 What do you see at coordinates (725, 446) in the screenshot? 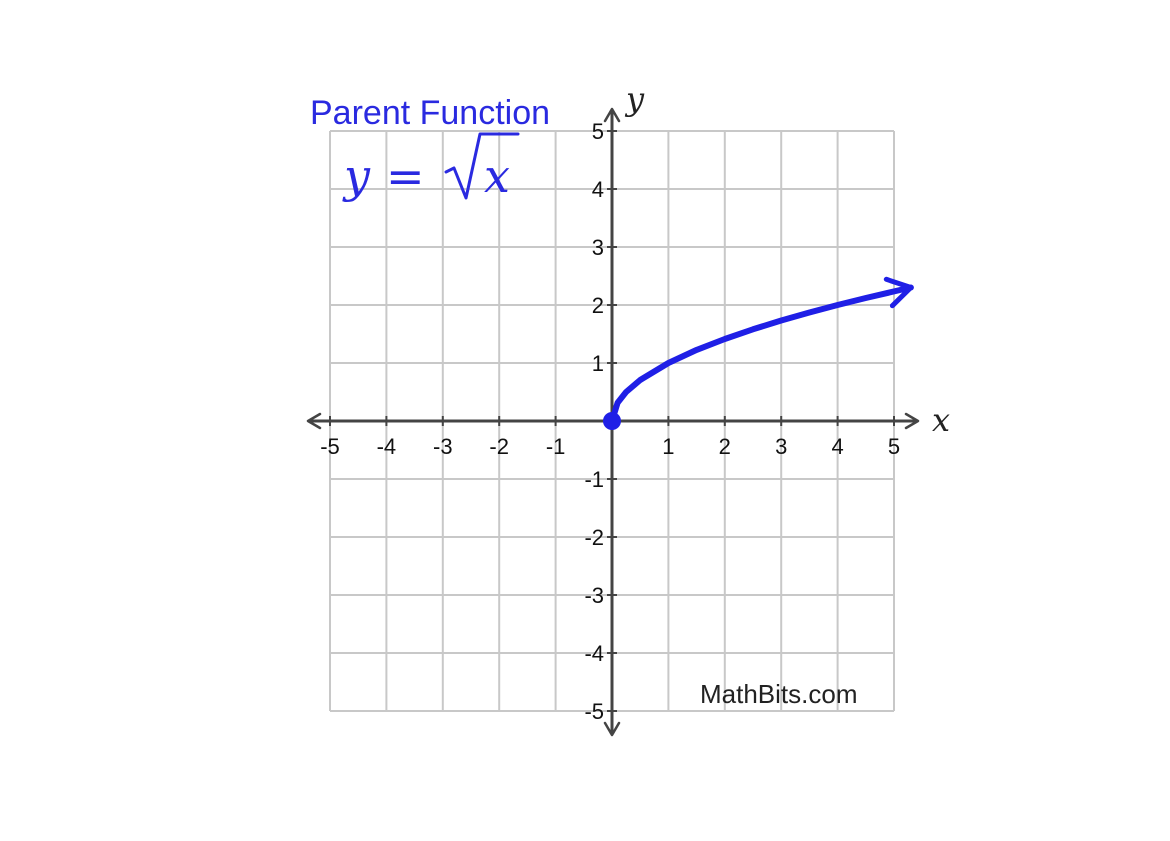
I see `x-tick-label: 2` at bounding box center [725, 446].